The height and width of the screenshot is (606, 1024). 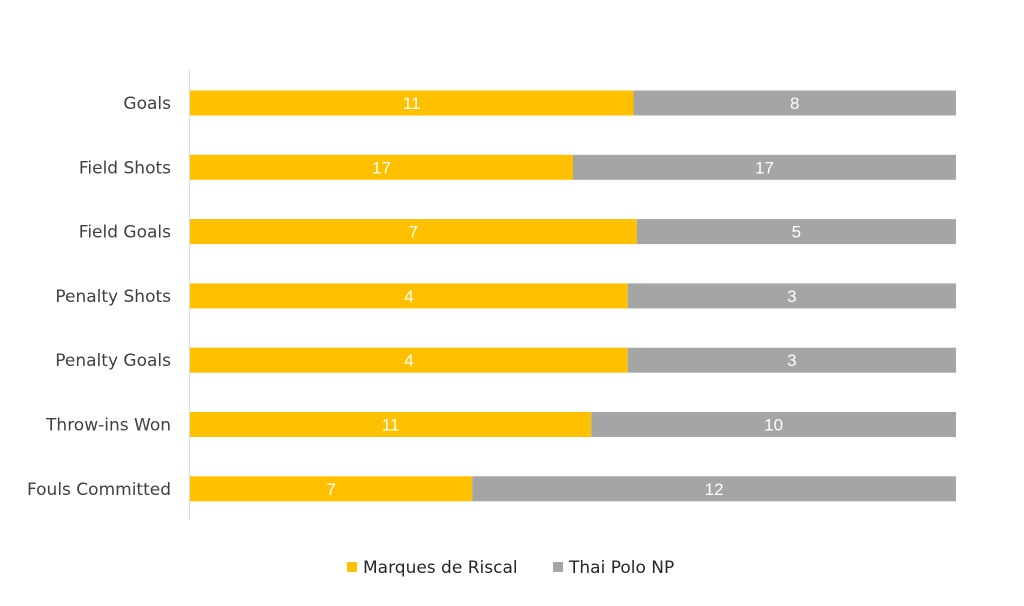 I want to click on data-label-marques-de-riscal-throw-ins-won: 11, so click(x=391, y=425).